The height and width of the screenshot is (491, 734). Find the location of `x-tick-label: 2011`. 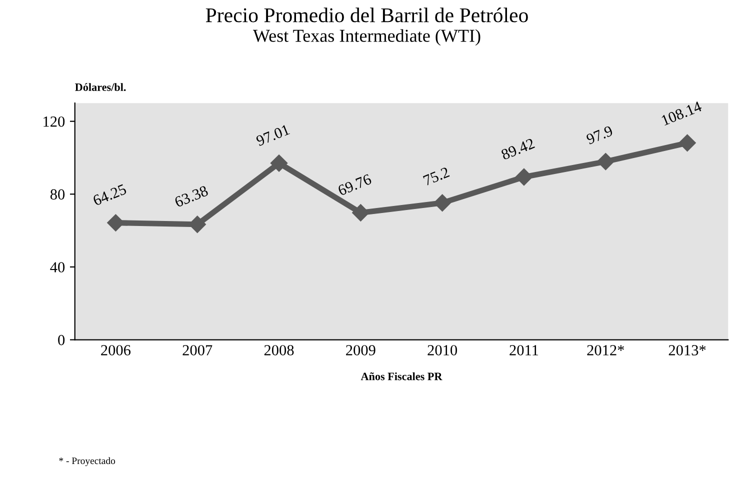

x-tick-label: 2011 is located at coordinates (524, 350).